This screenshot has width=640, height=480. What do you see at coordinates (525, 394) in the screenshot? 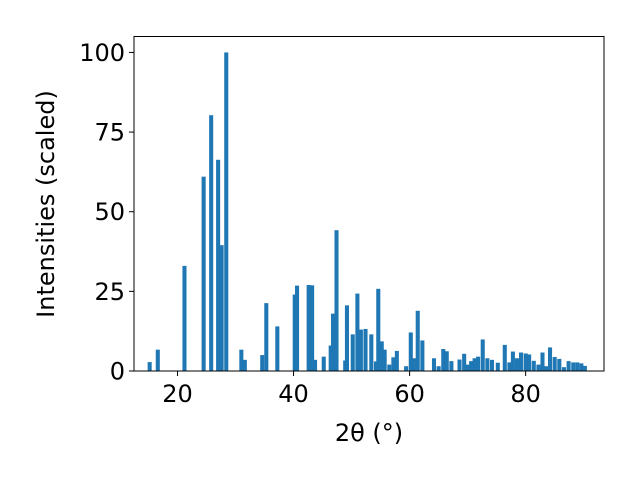
I see `x-tick-label: 80` at bounding box center [525, 394].